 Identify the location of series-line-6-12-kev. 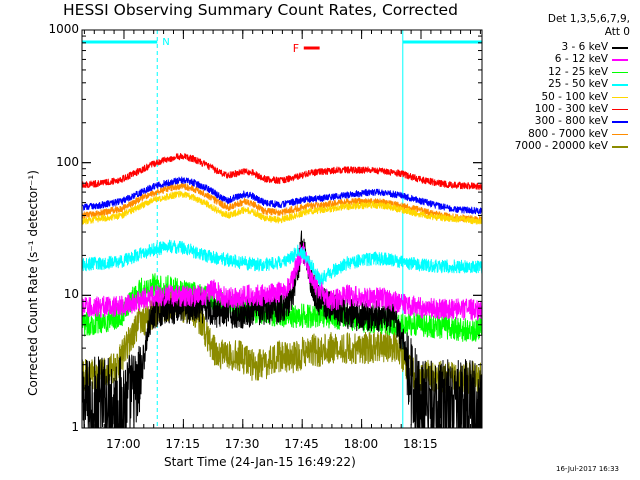
(282, 281).